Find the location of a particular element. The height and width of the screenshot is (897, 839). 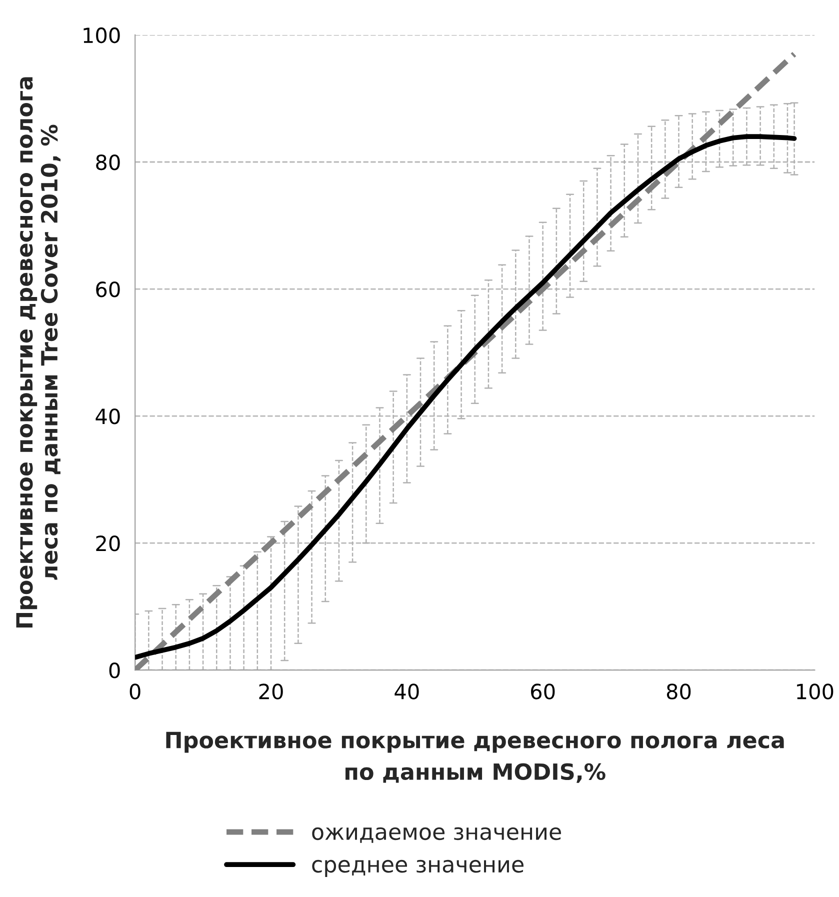

x-tick-label: 80 is located at coordinates (678, 692).